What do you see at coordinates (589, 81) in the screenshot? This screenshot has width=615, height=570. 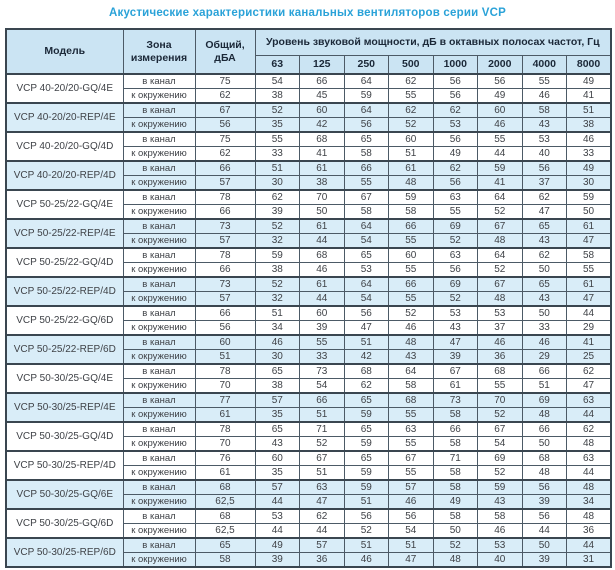 I see `level-cell-8000hz: 49` at bounding box center [589, 81].